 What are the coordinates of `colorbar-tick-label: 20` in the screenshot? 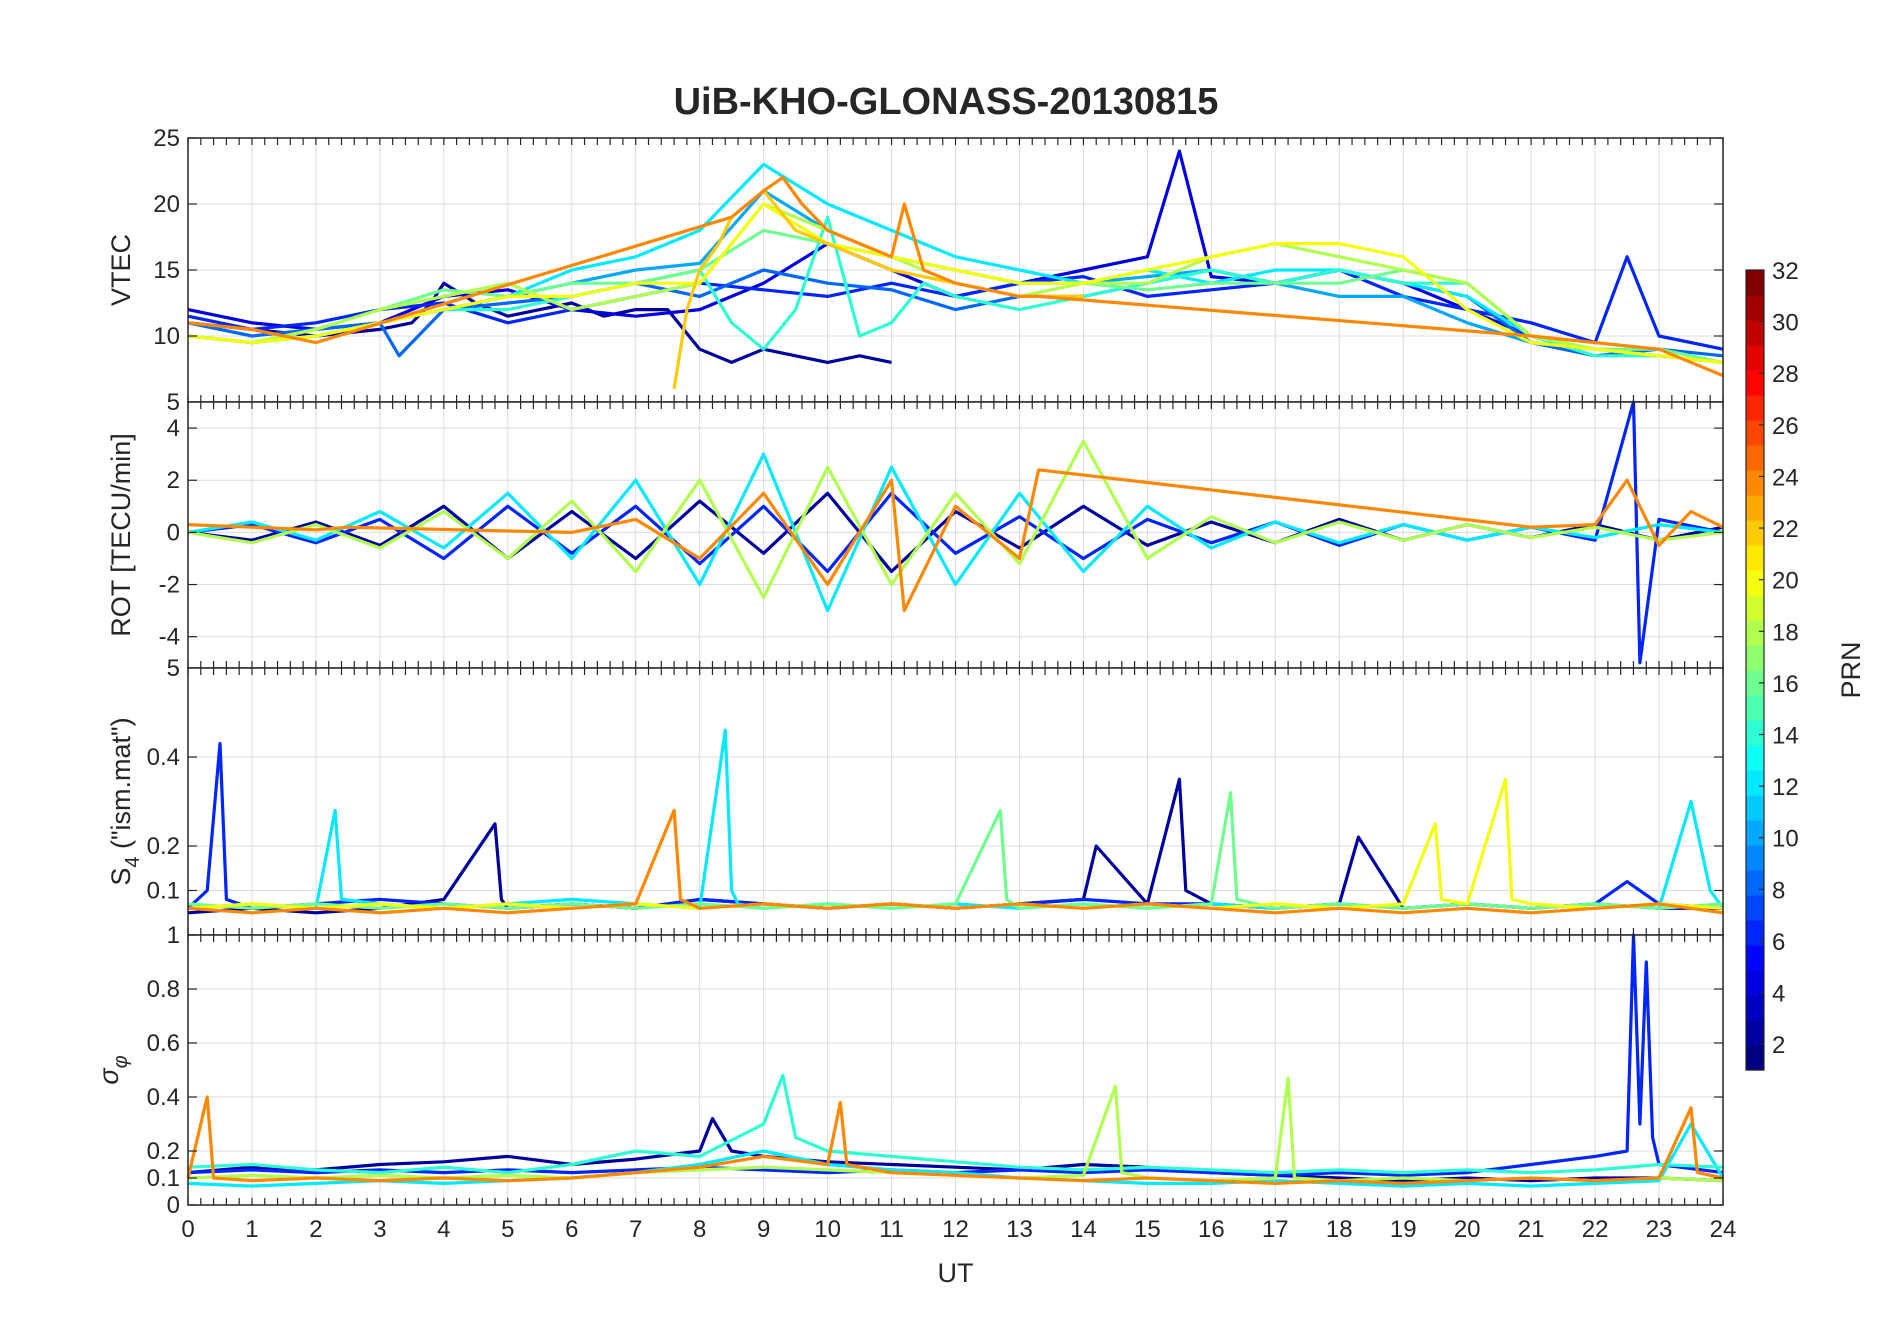 It's located at (1785, 581).